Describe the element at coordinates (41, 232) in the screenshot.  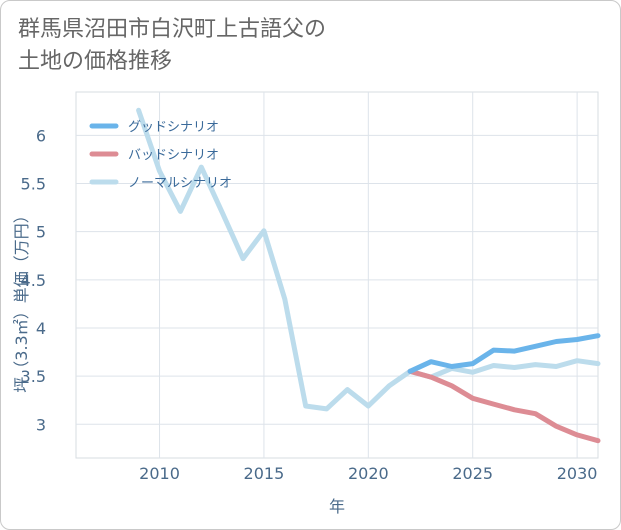
I see `y-tick-label: 5` at that location.